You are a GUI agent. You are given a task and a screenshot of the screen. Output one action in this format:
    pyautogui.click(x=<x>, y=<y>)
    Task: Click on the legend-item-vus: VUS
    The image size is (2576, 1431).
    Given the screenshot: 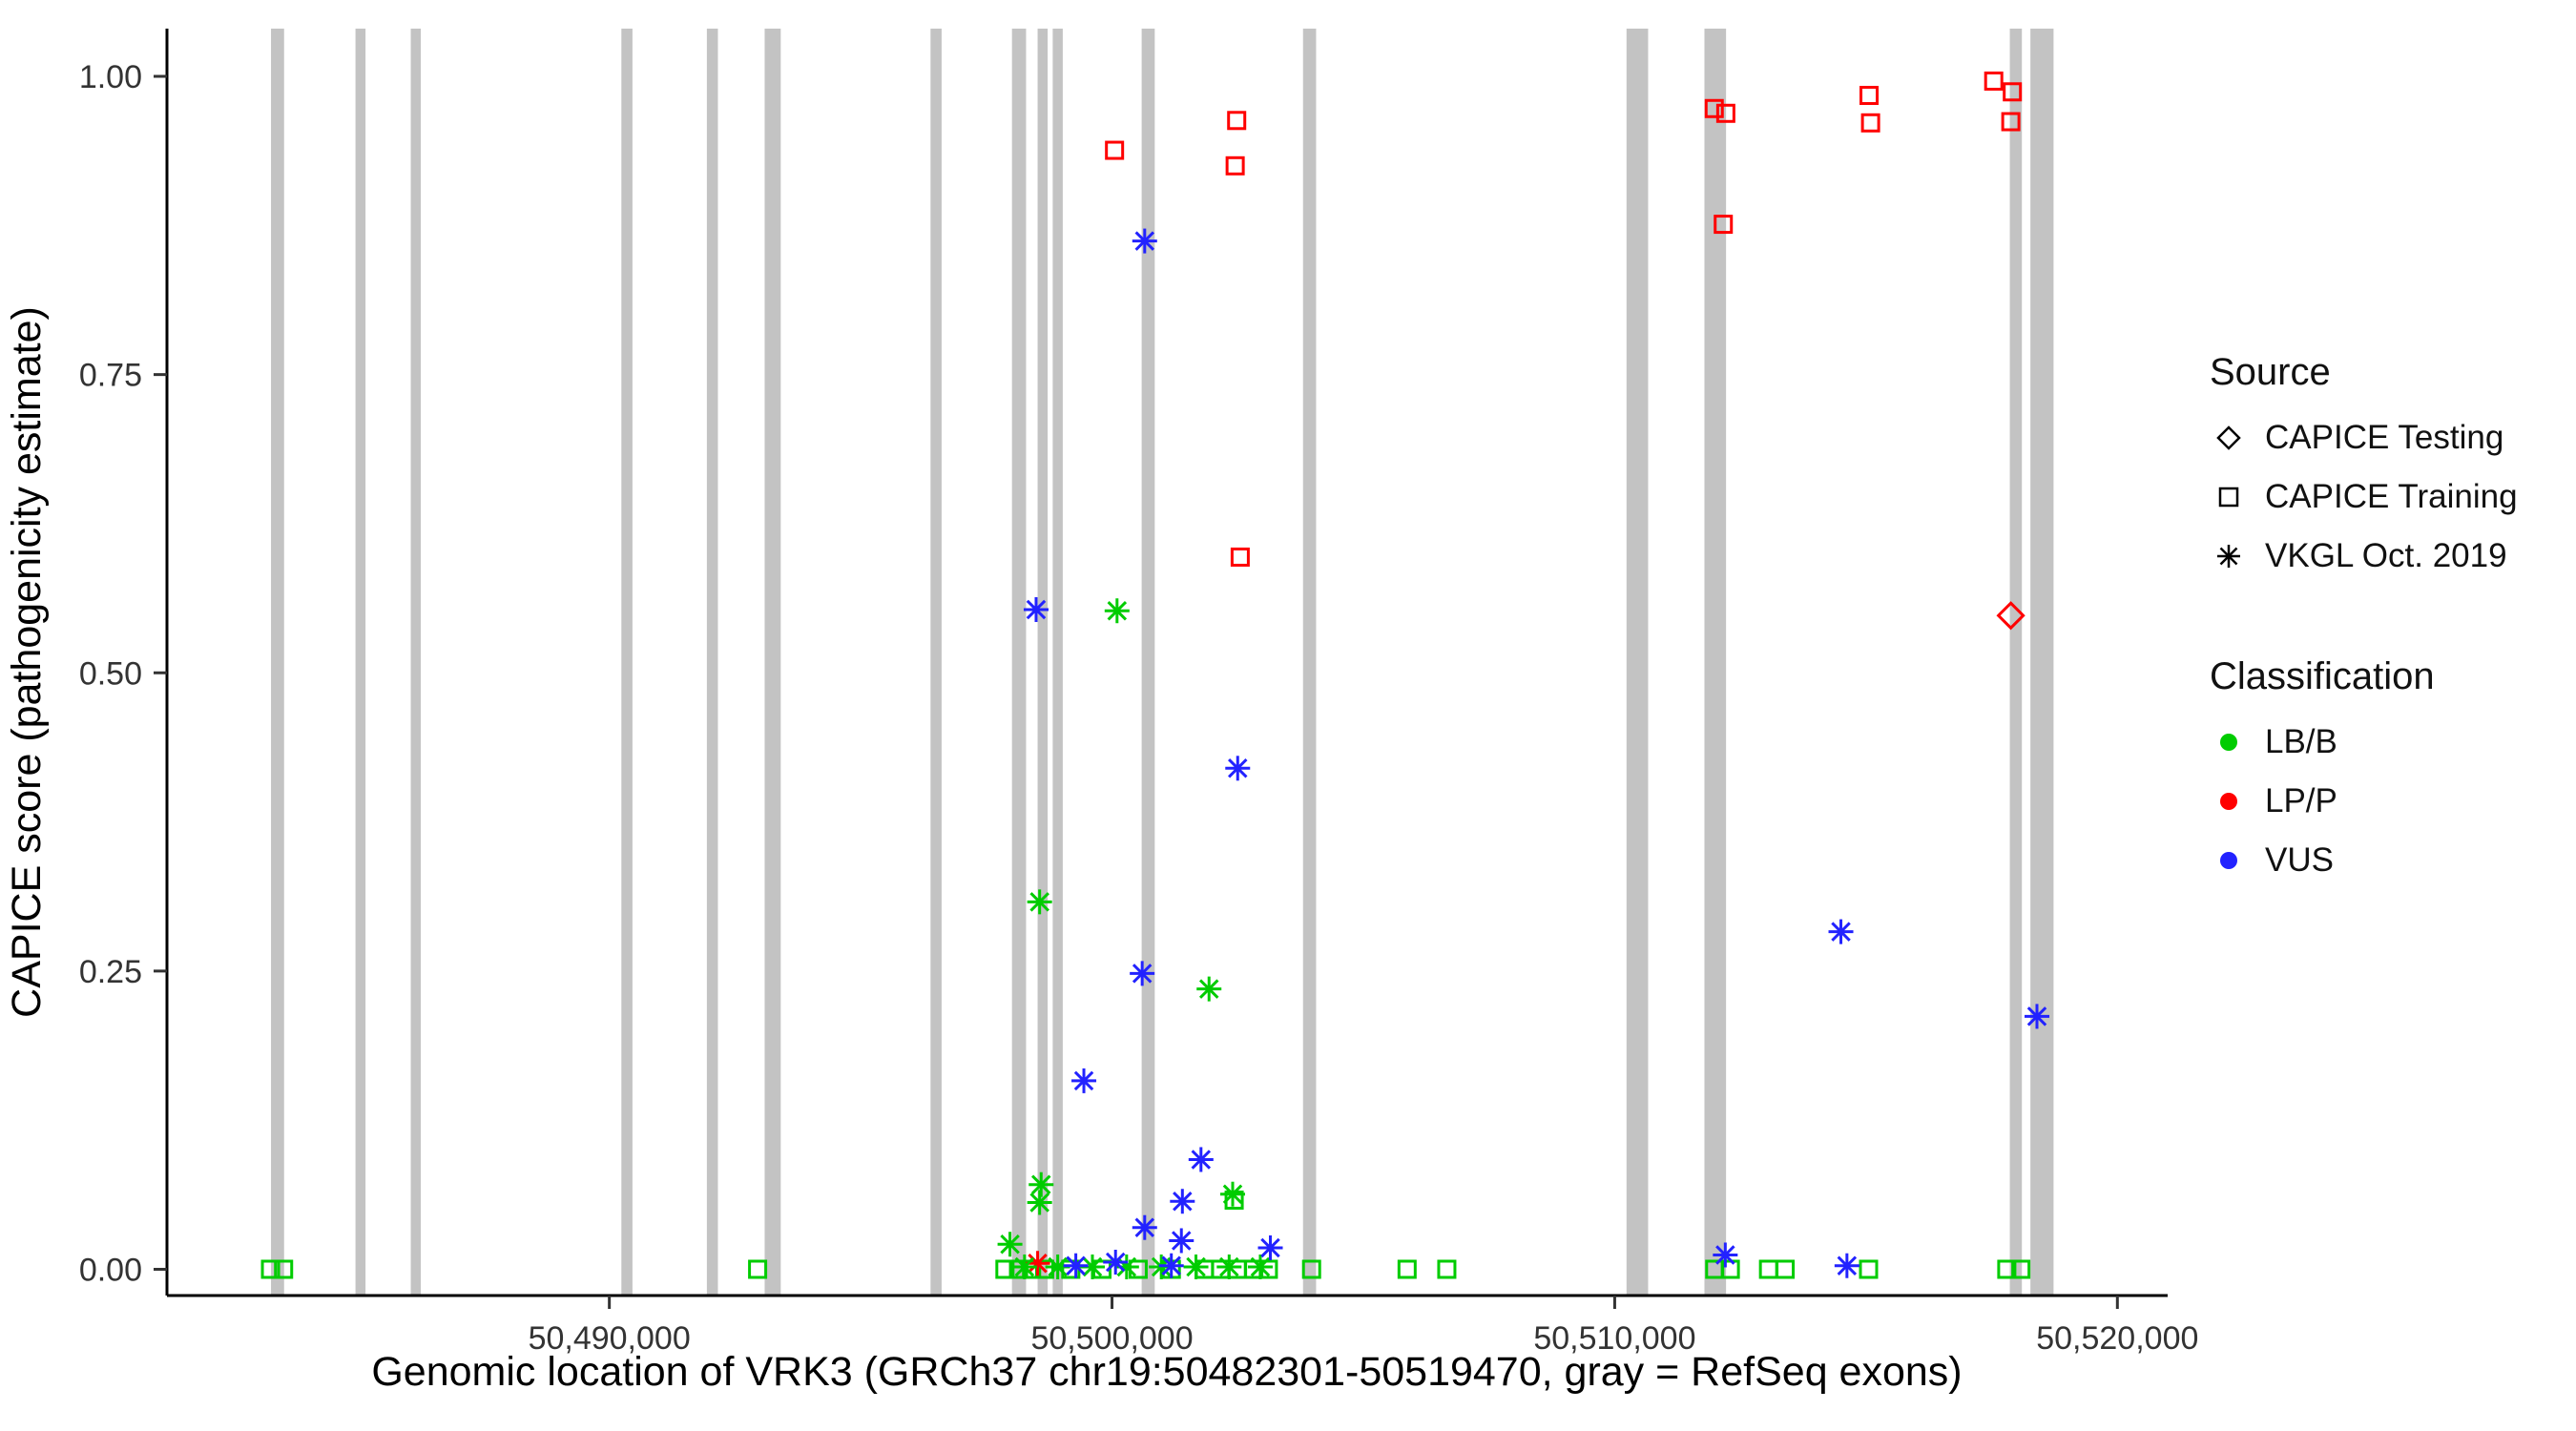 What is the action you would take?
    pyautogui.click(x=2364, y=860)
    